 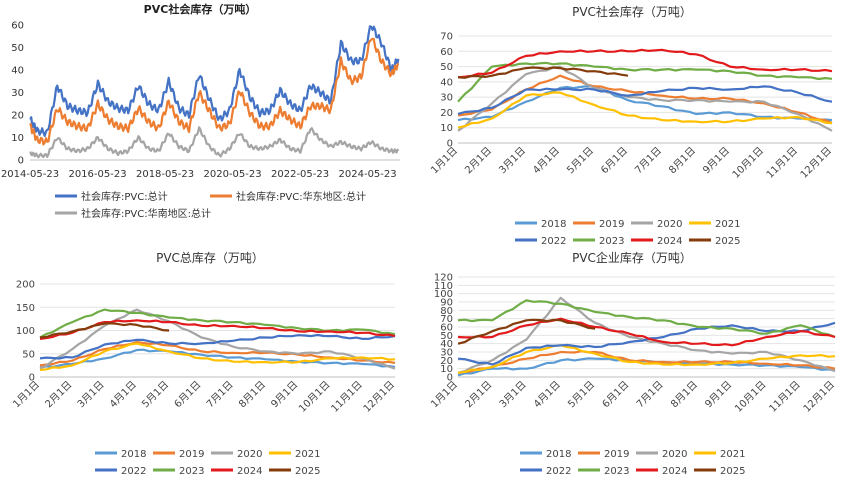 What do you see at coordinates (210, 257) in the screenshot?
I see `chart-title: PVC总库存（万吨）` at bounding box center [210, 257].